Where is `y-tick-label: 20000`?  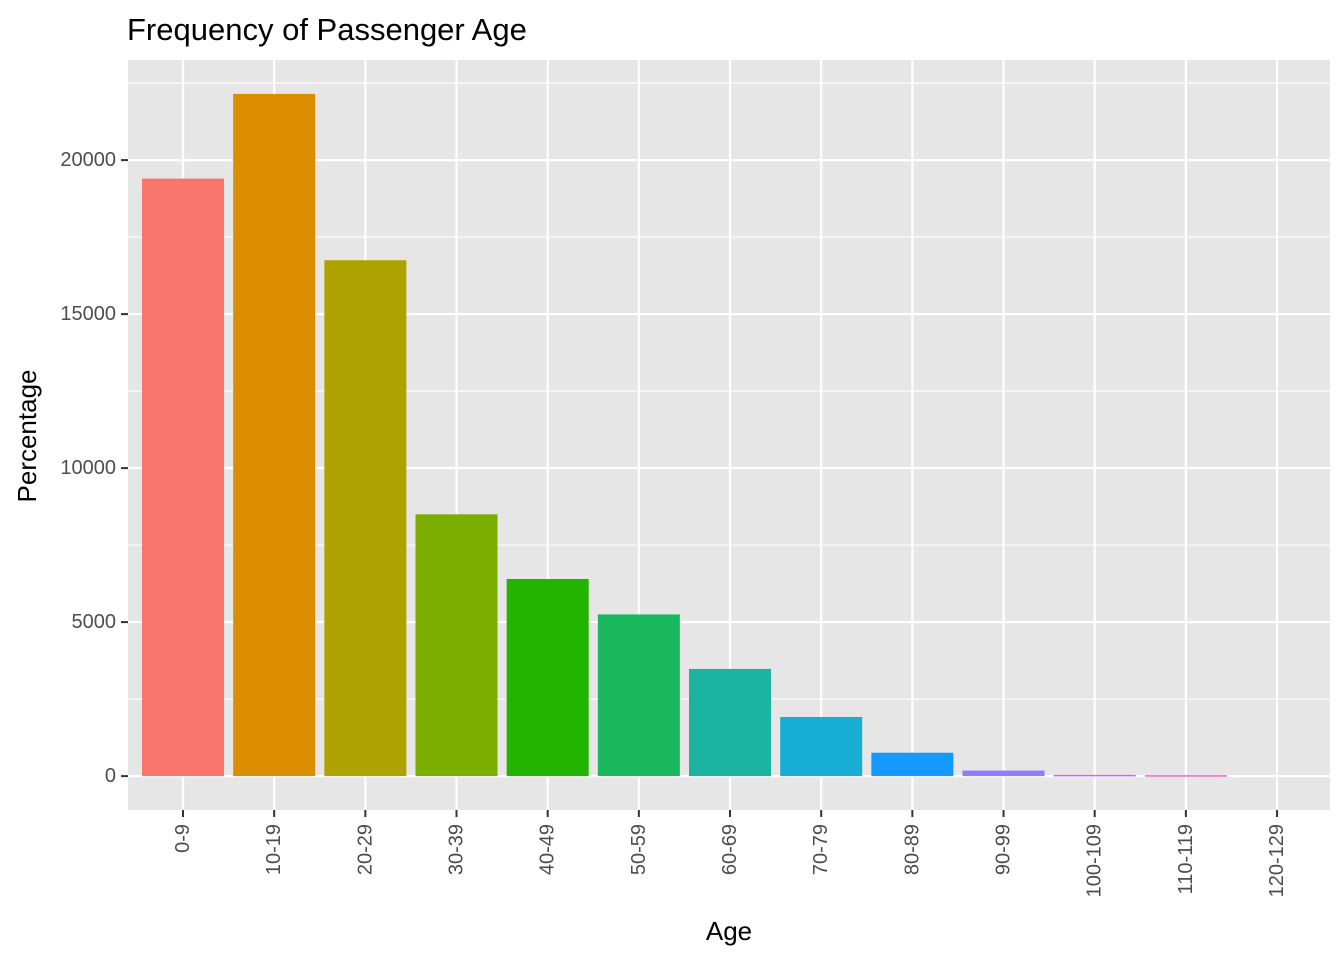 y-tick-label: 20000 is located at coordinates (88, 160).